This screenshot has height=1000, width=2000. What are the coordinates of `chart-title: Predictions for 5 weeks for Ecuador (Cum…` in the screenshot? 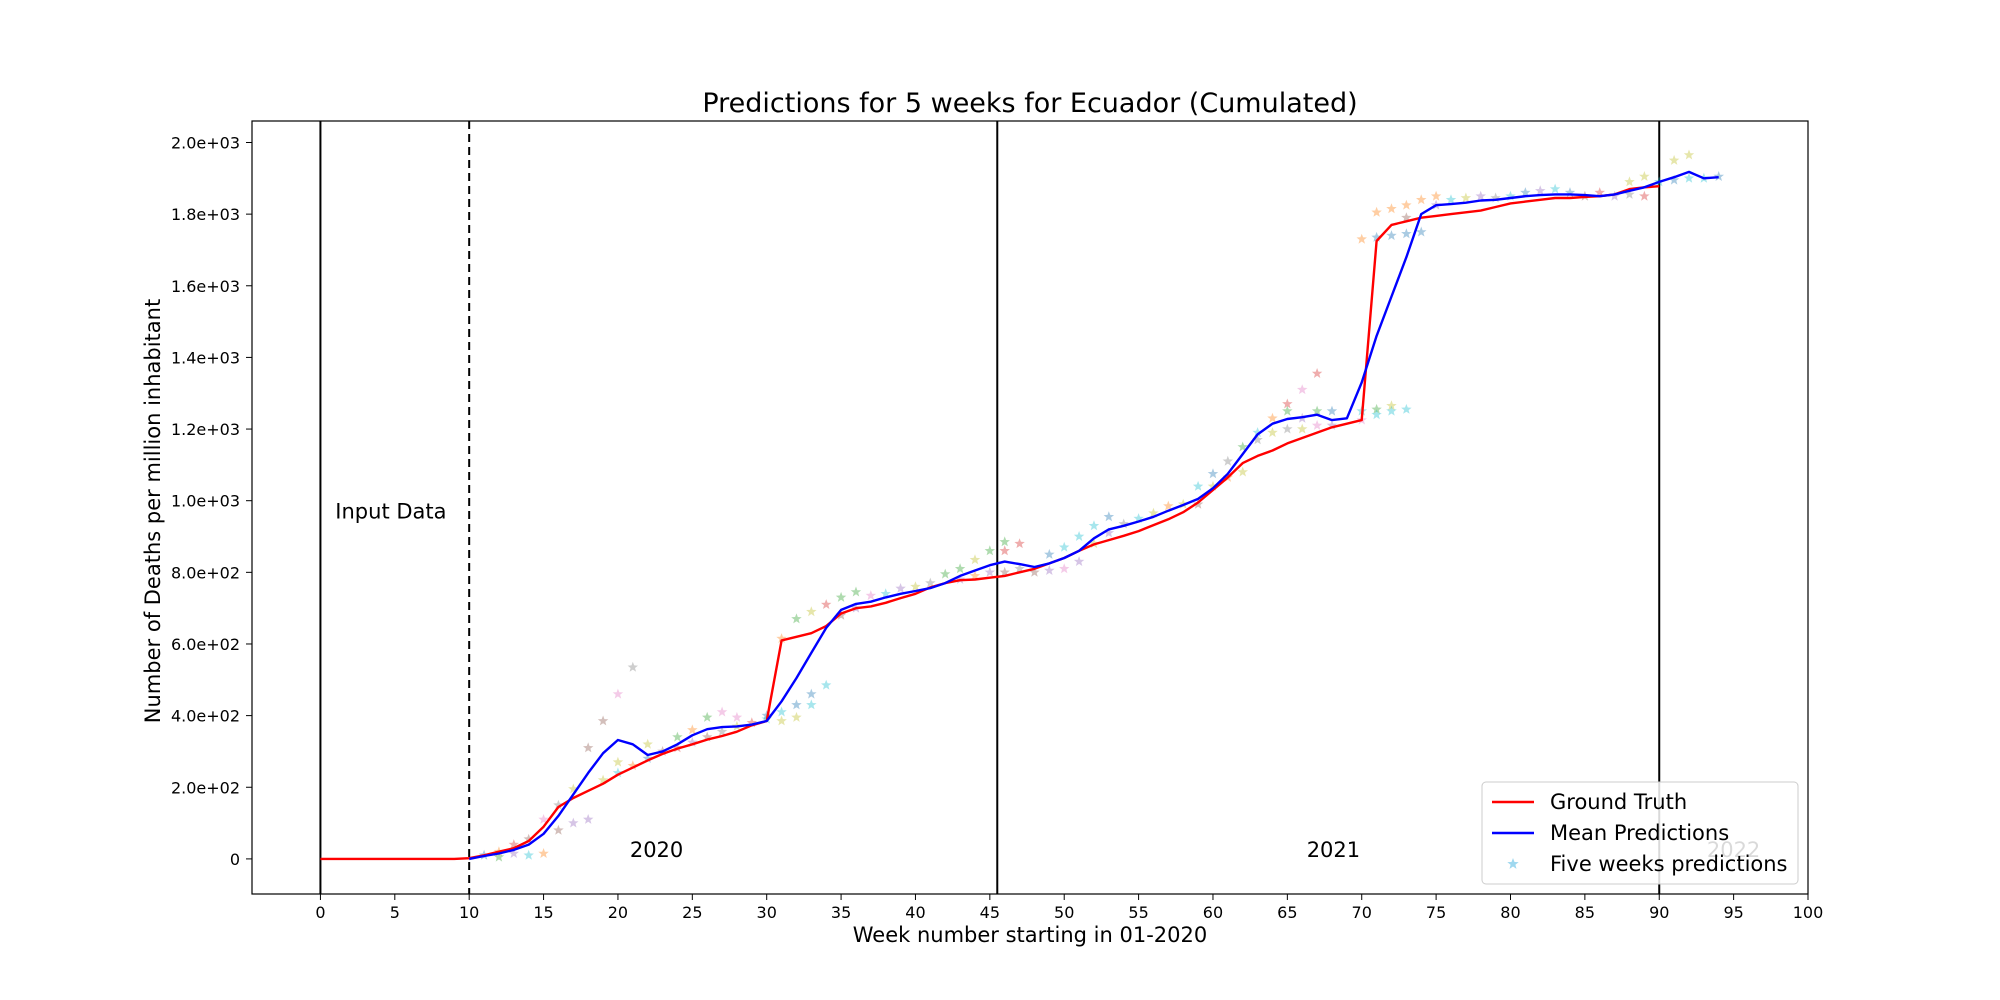 It's located at (1029, 103).